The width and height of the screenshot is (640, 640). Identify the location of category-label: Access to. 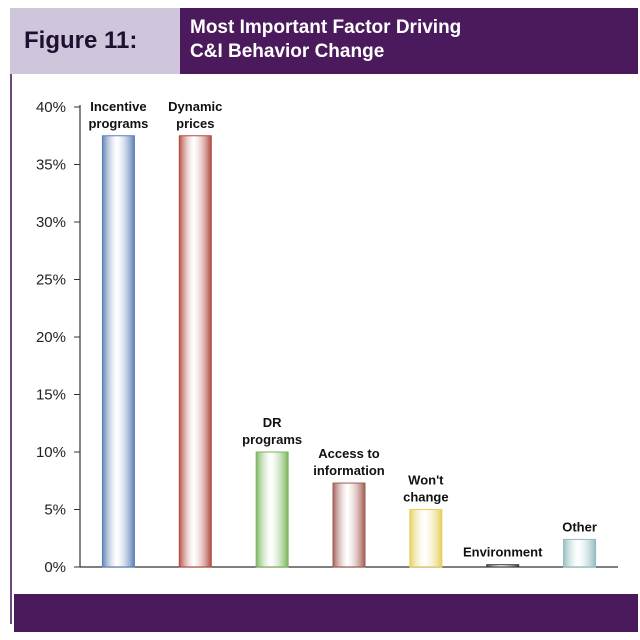
(348, 453).